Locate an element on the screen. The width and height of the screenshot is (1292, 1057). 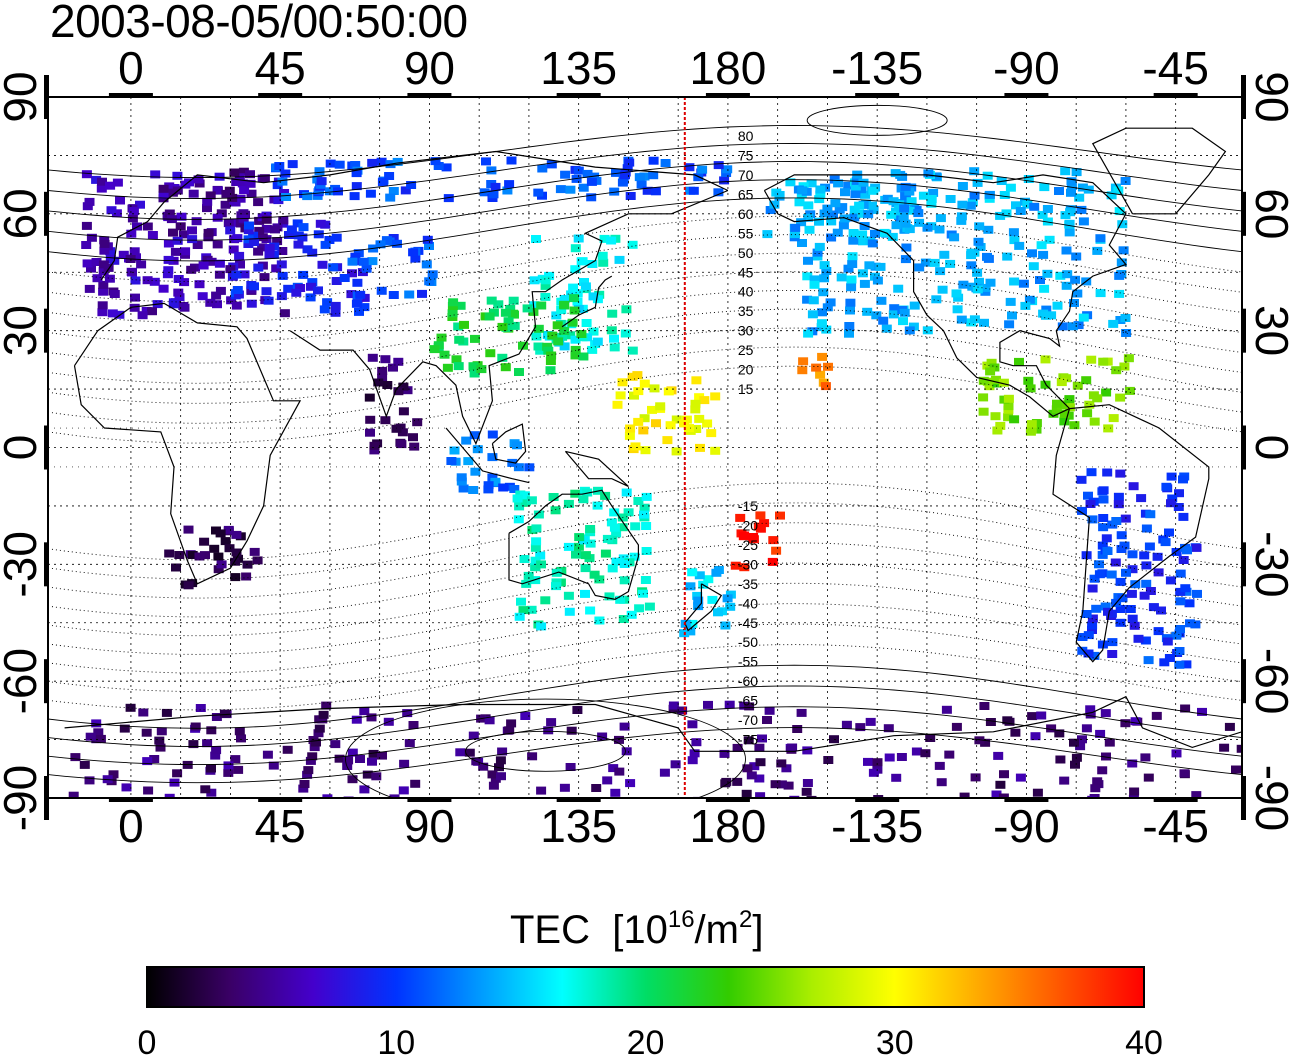
timestamp-title: 2003-08-05/00:50:00 is located at coordinates (259, 23).